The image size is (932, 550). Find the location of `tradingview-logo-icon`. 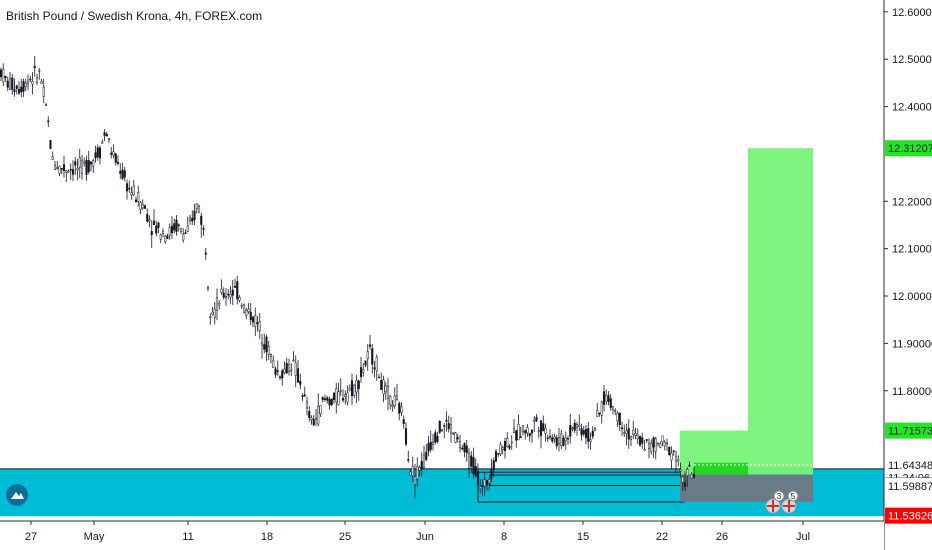

tradingview-logo-icon is located at coordinates (17, 495).